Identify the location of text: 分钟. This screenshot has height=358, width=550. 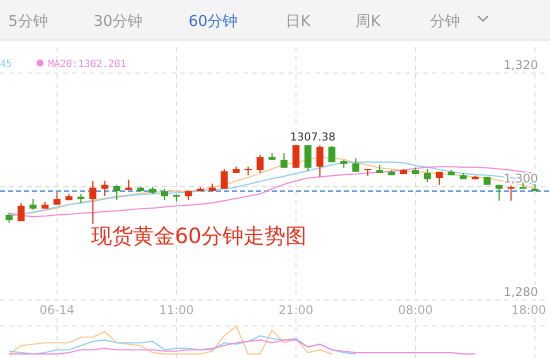
(445, 21).